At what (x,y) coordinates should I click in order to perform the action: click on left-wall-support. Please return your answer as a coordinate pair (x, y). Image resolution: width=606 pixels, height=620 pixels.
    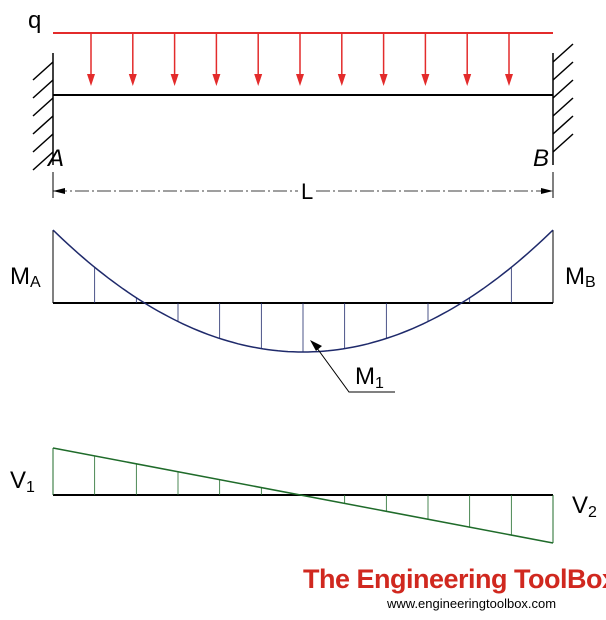
    Looking at the image, I should click on (43, 112).